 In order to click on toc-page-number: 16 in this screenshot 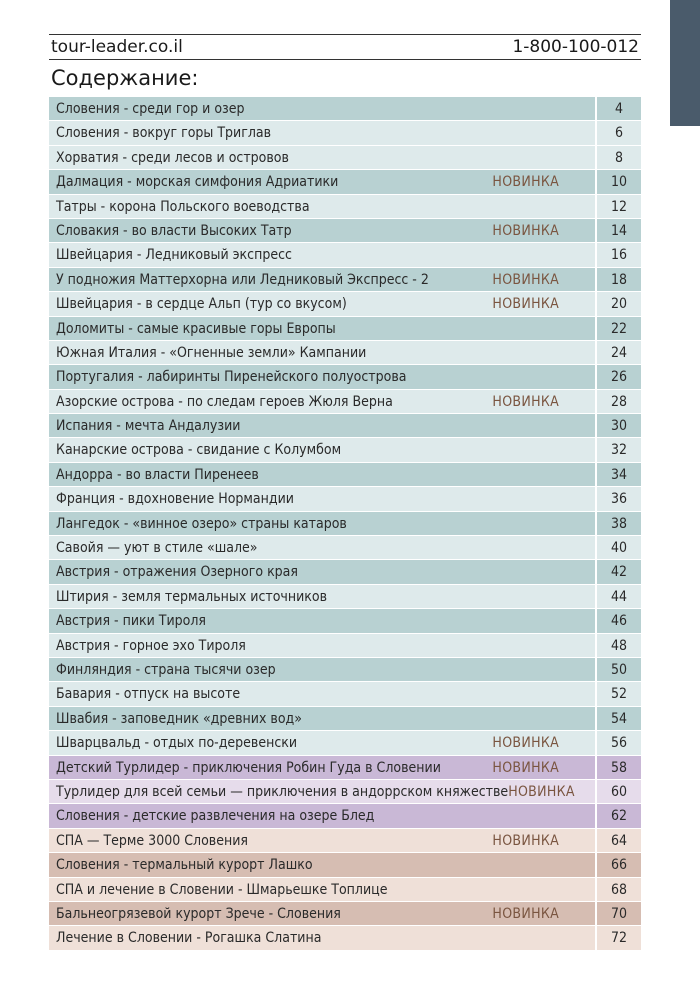, I will do `click(619, 255)`.